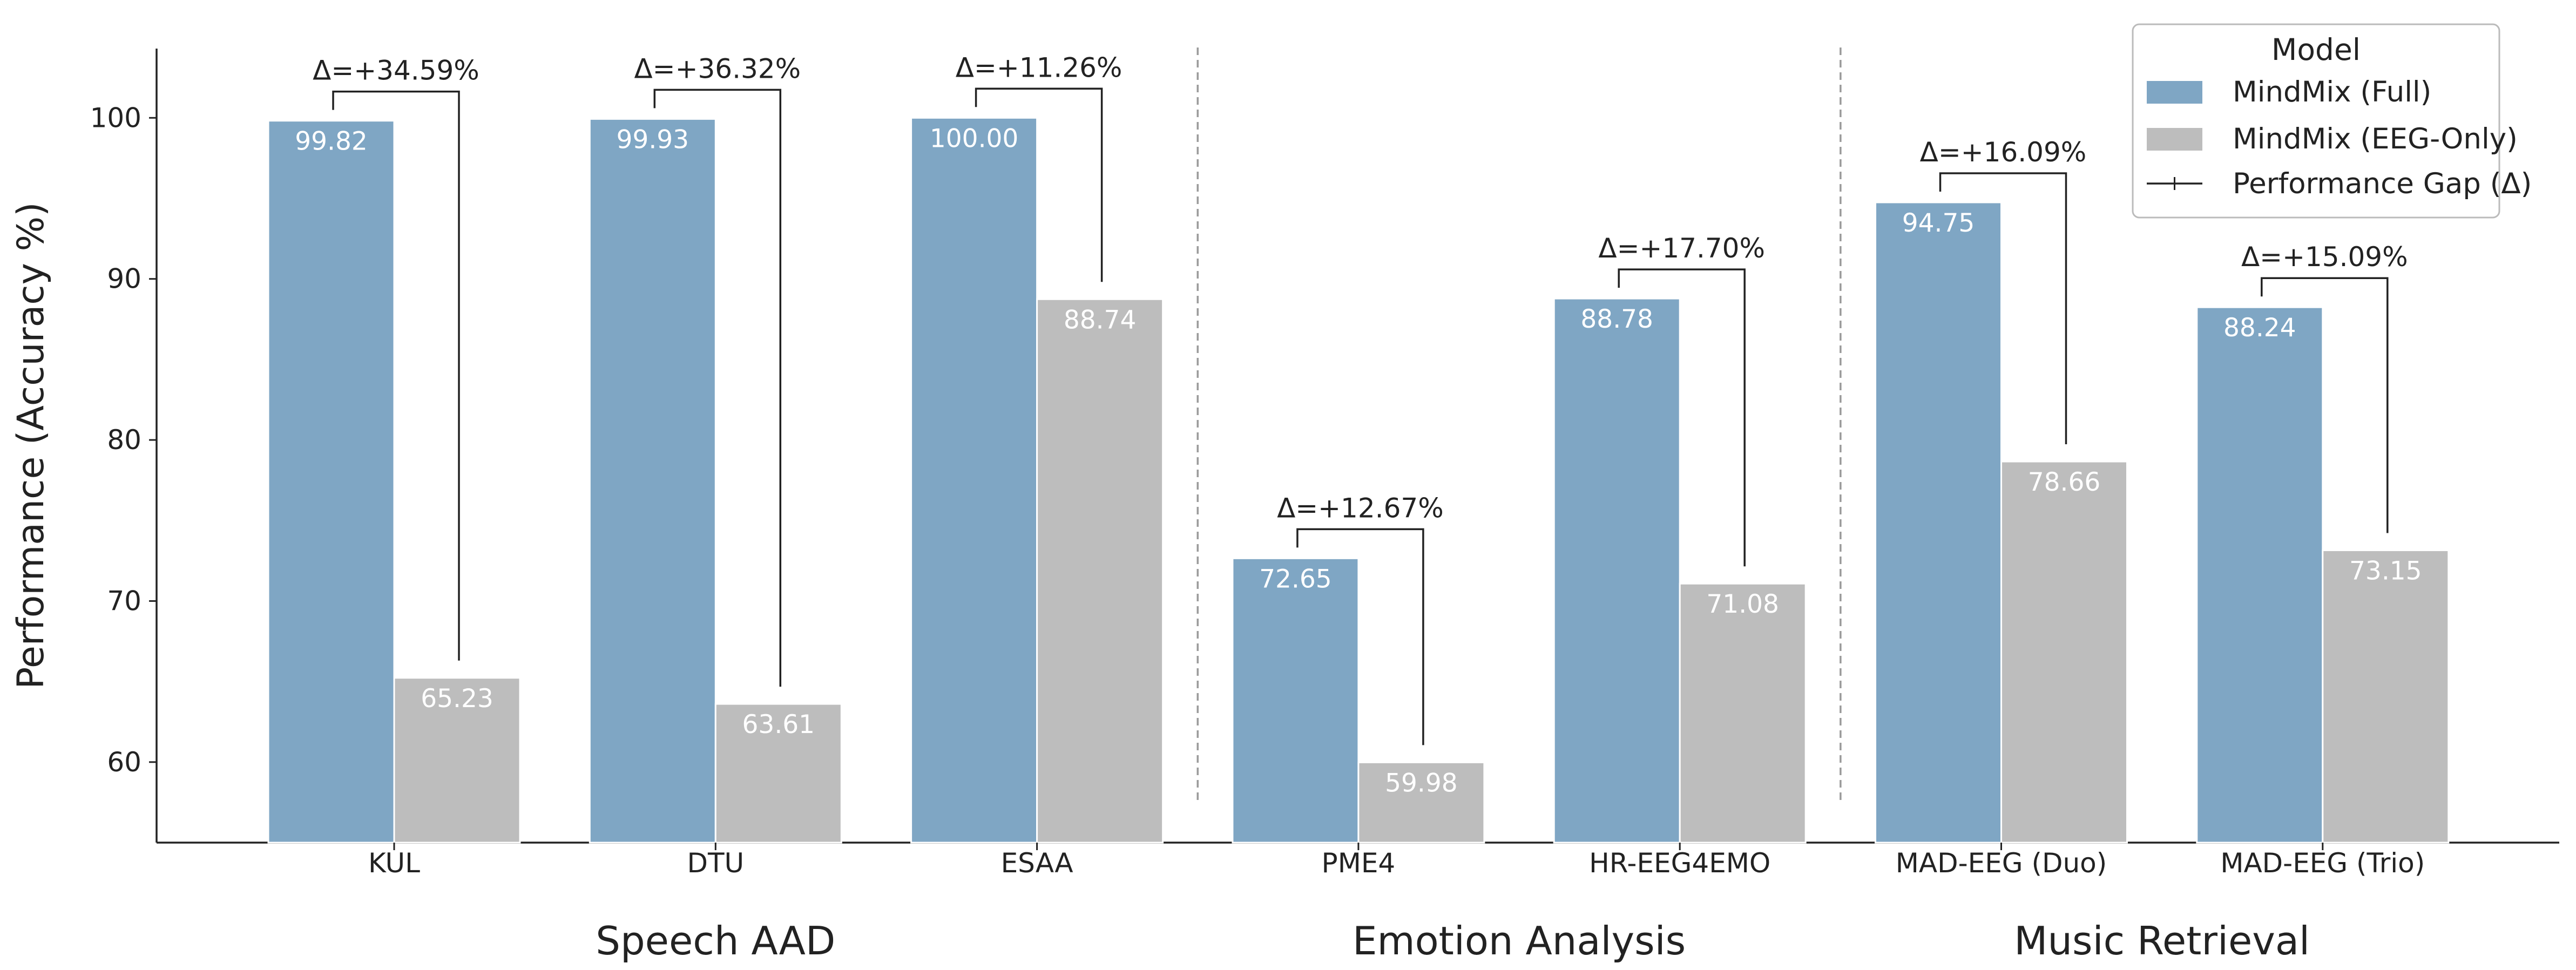  I want to click on group-label: Emotion Analysis, so click(1520, 941).